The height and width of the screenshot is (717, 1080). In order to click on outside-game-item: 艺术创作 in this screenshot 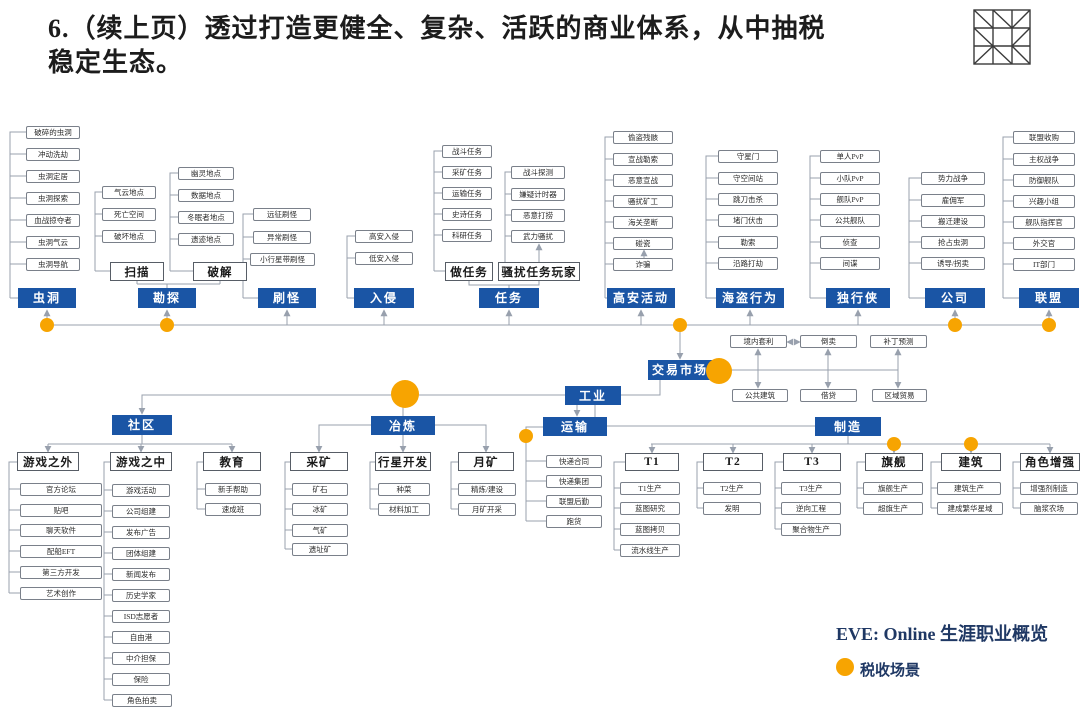, I will do `click(61, 593)`.